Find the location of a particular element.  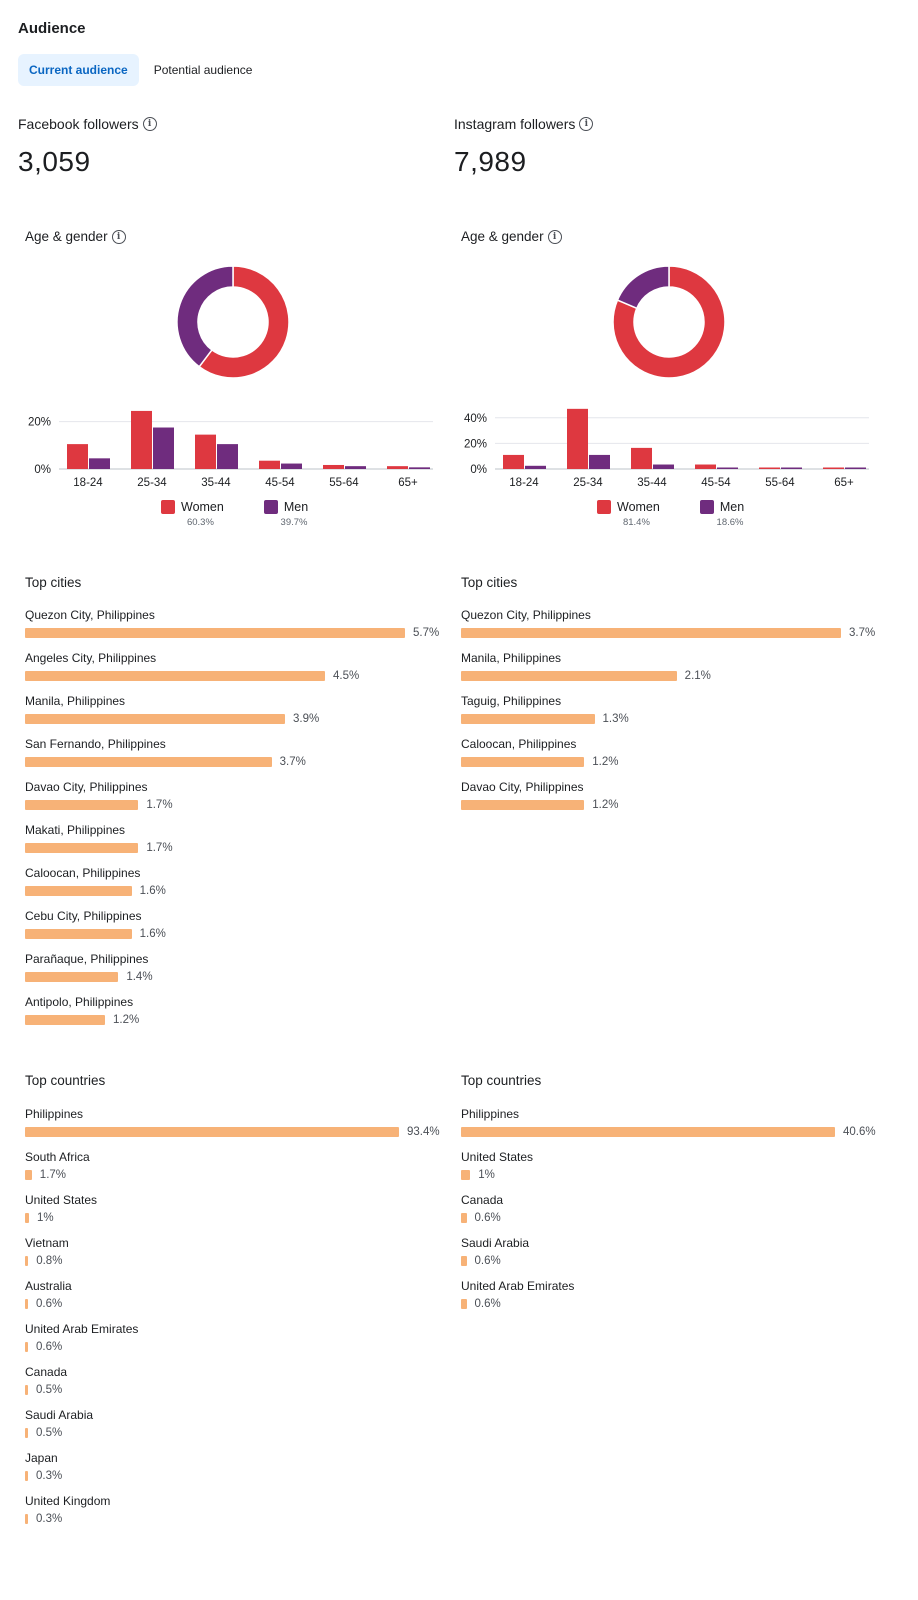

list-item: Canada 0.6% is located at coordinates (668, 1213).